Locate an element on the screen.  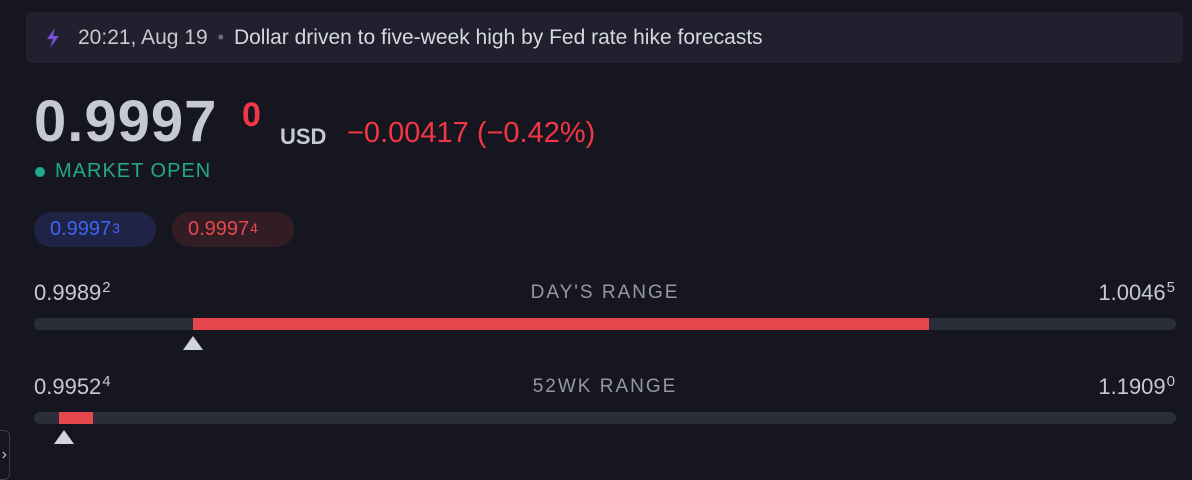
market-open-dot is located at coordinates (40, 171).